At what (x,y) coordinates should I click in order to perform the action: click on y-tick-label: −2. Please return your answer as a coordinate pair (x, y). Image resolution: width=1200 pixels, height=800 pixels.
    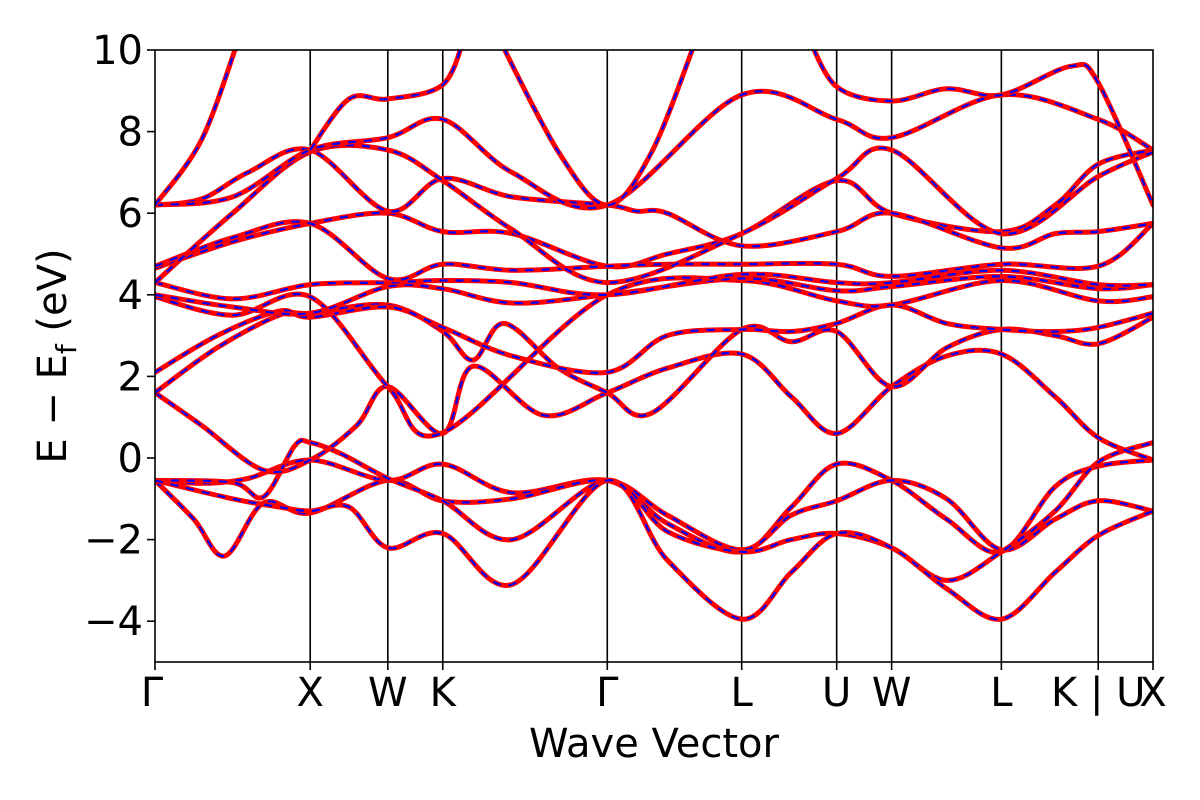
    Looking at the image, I should click on (113, 541).